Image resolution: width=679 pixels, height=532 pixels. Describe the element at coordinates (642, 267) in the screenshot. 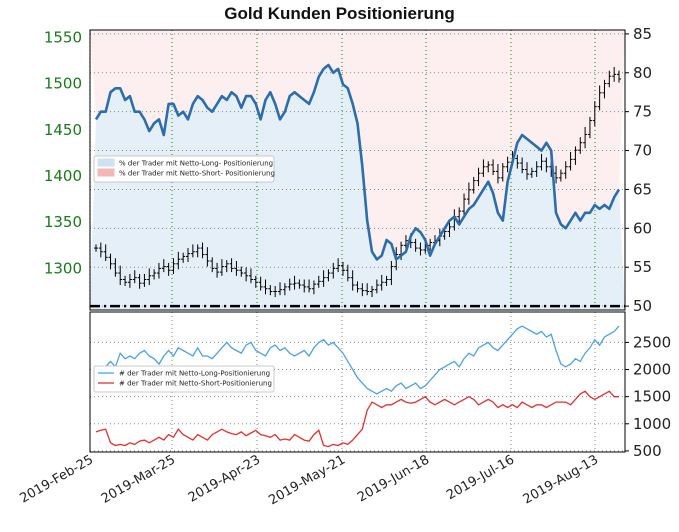

I see `right-tick-label: 55` at that location.